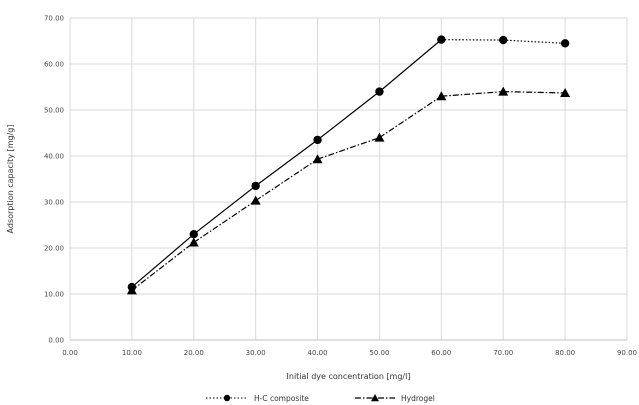 The image size is (639, 405). Describe the element at coordinates (56, 341) in the screenshot. I see `y-tick-label: 0.00` at that location.